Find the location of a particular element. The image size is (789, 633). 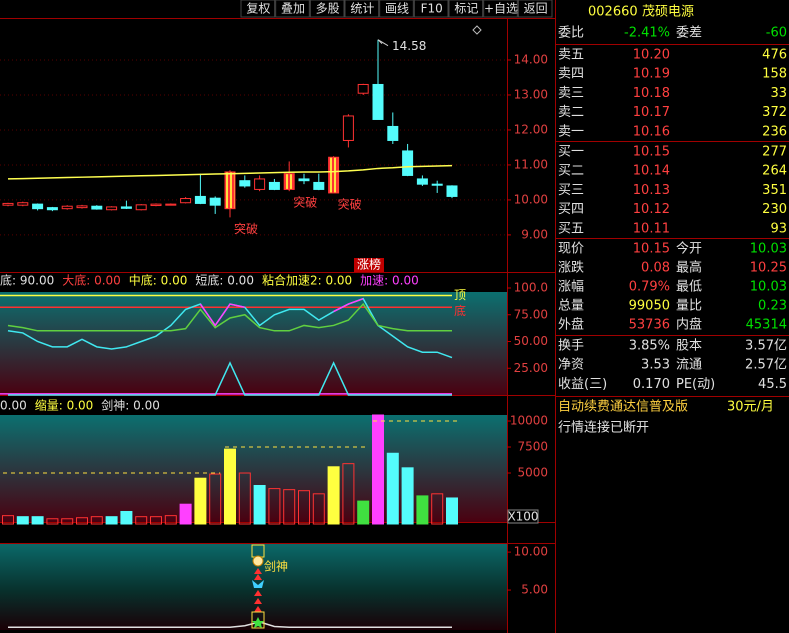

top-label: 顶 is located at coordinates (460, 295).